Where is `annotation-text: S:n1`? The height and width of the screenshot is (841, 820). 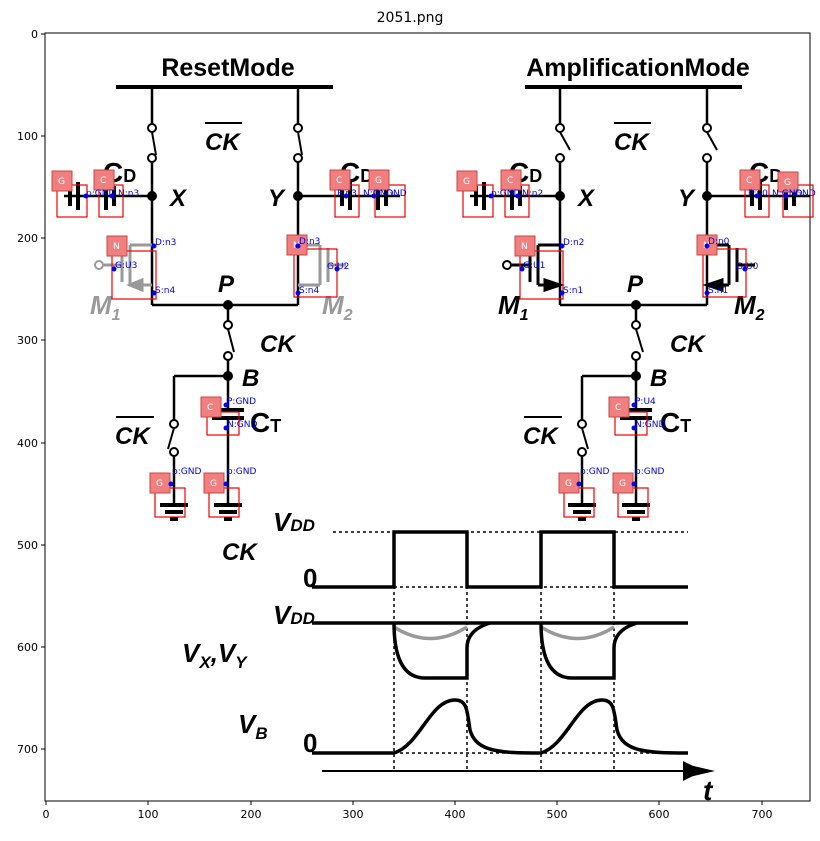 annotation-text: S:n1 is located at coordinates (573, 291).